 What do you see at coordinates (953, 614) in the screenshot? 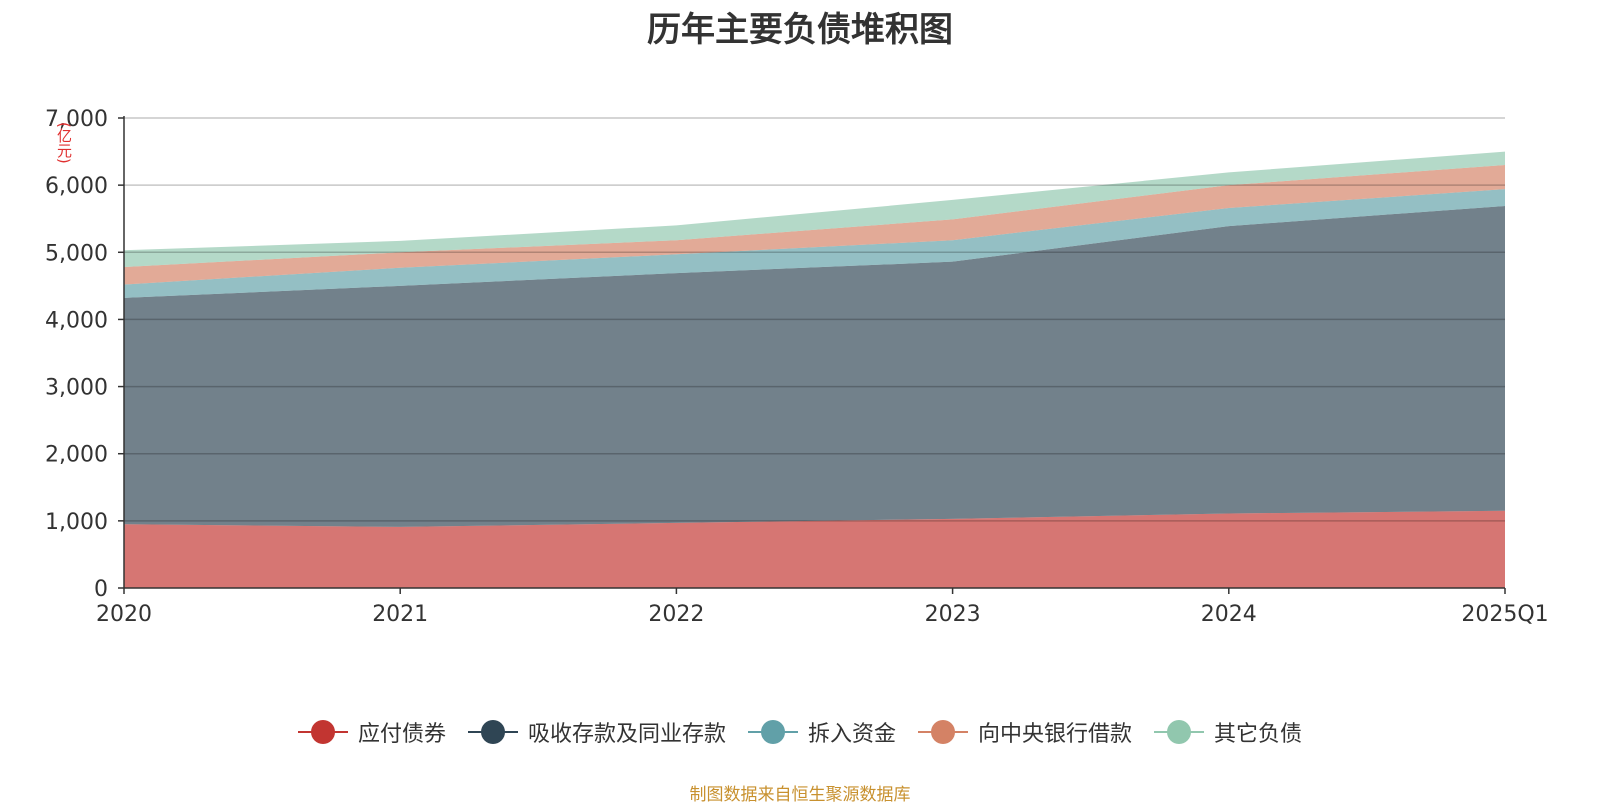
I see `x-tick-label: 2023` at bounding box center [953, 614].